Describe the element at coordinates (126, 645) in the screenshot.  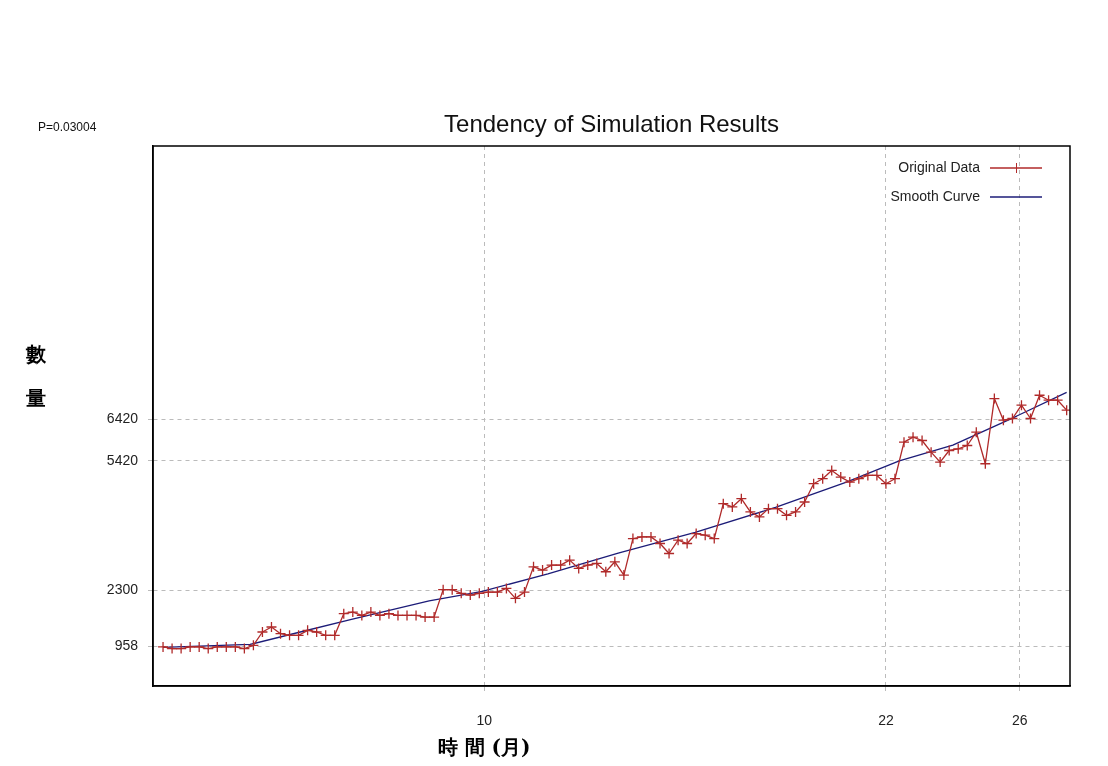
I see `y-tick-label: 958` at that location.